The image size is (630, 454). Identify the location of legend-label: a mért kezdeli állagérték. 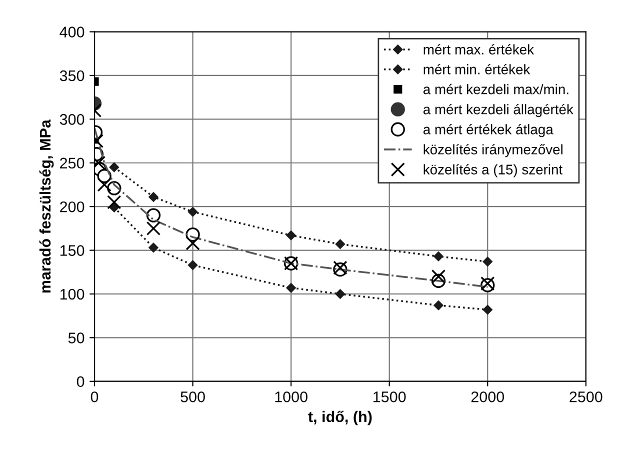
(498, 111).